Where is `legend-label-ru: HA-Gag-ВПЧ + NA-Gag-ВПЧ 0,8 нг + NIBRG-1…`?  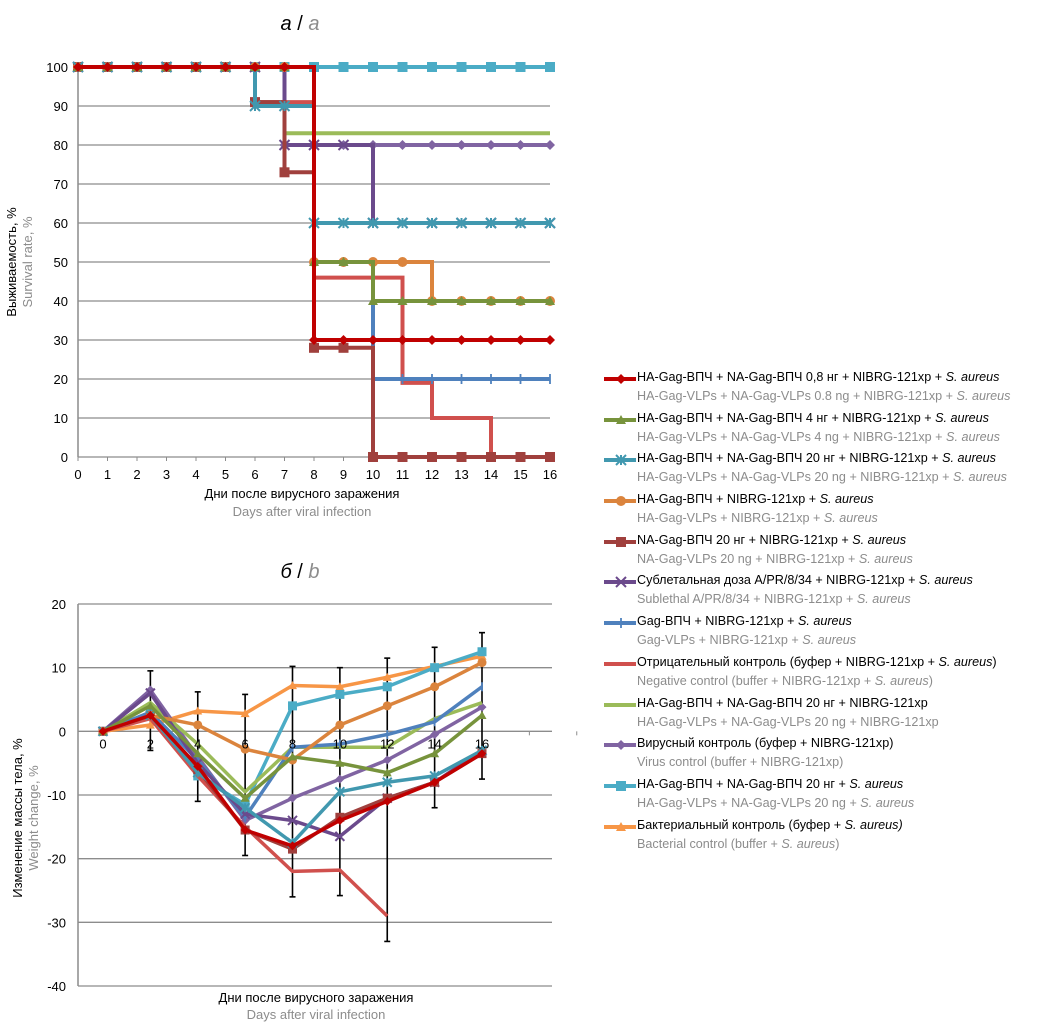 legend-label-ru: HA-Gag-ВПЧ + NA-Gag-ВПЧ 0,8 нг + NIBRG-1… is located at coordinates (818, 377).